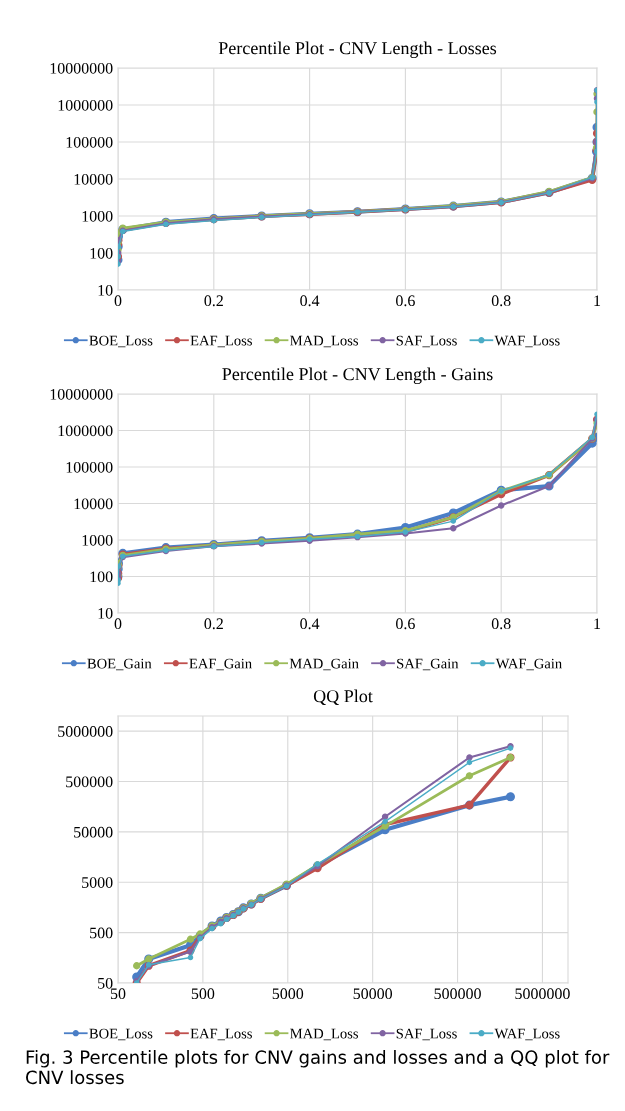 The height and width of the screenshot is (1111, 625). Describe the element at coordinates (85, 731) in the screenshot. I see `y-tick-label: 5000000` at that location.